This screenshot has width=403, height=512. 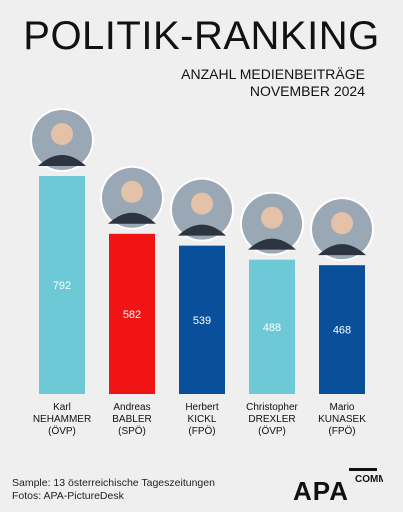 What do you see at coordinates (68, 496) in the screenshot?
I see `photo-credit: Fotos: APA-PictureDesk` at bounding box center [68, 496].